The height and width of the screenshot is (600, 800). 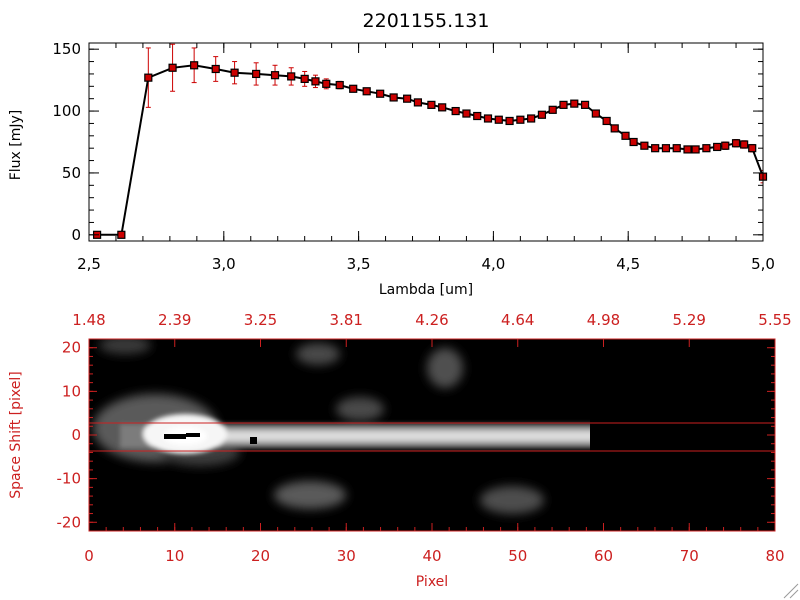 I want to click on image-x-axis: 0 10 20 30 40 50 60 70 80, so click(x=434, y=544).